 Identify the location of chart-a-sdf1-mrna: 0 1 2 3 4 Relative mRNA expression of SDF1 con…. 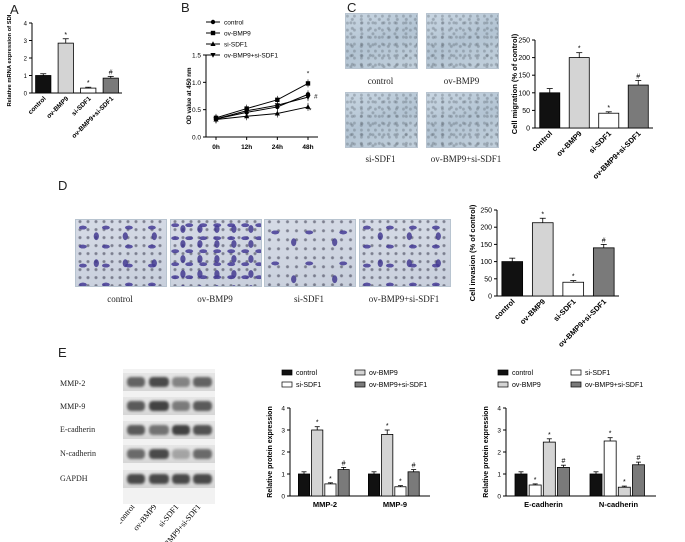
(64, 77).